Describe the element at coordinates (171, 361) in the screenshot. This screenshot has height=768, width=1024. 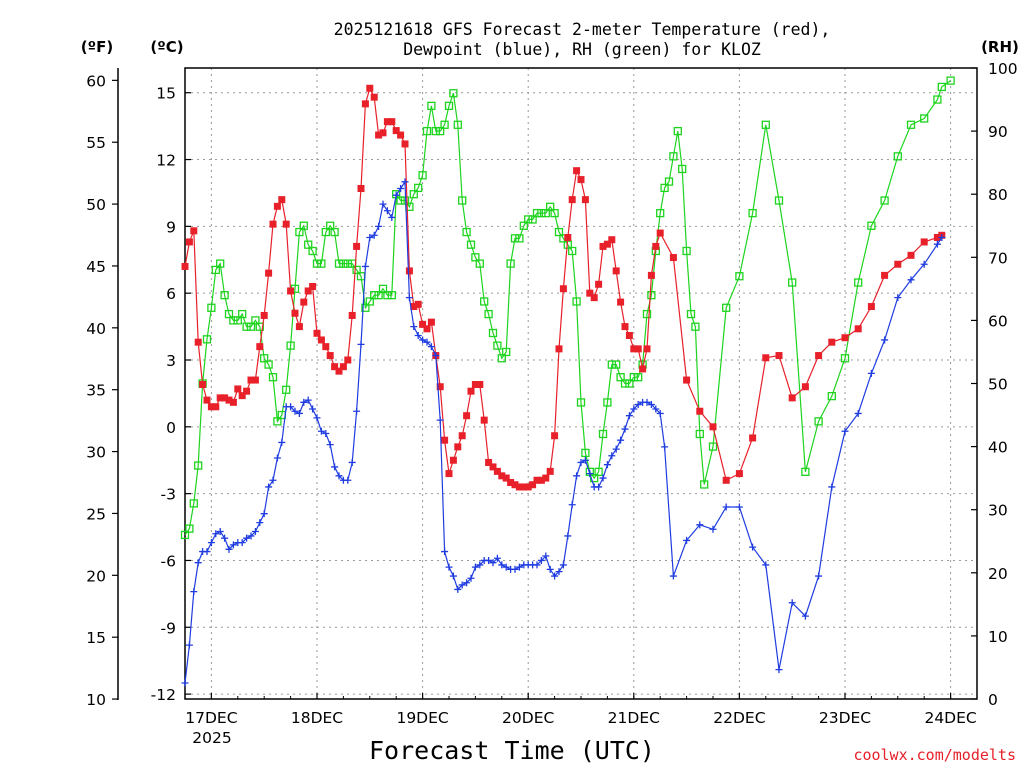
I see `celsius-tick-label: 3` at that location.